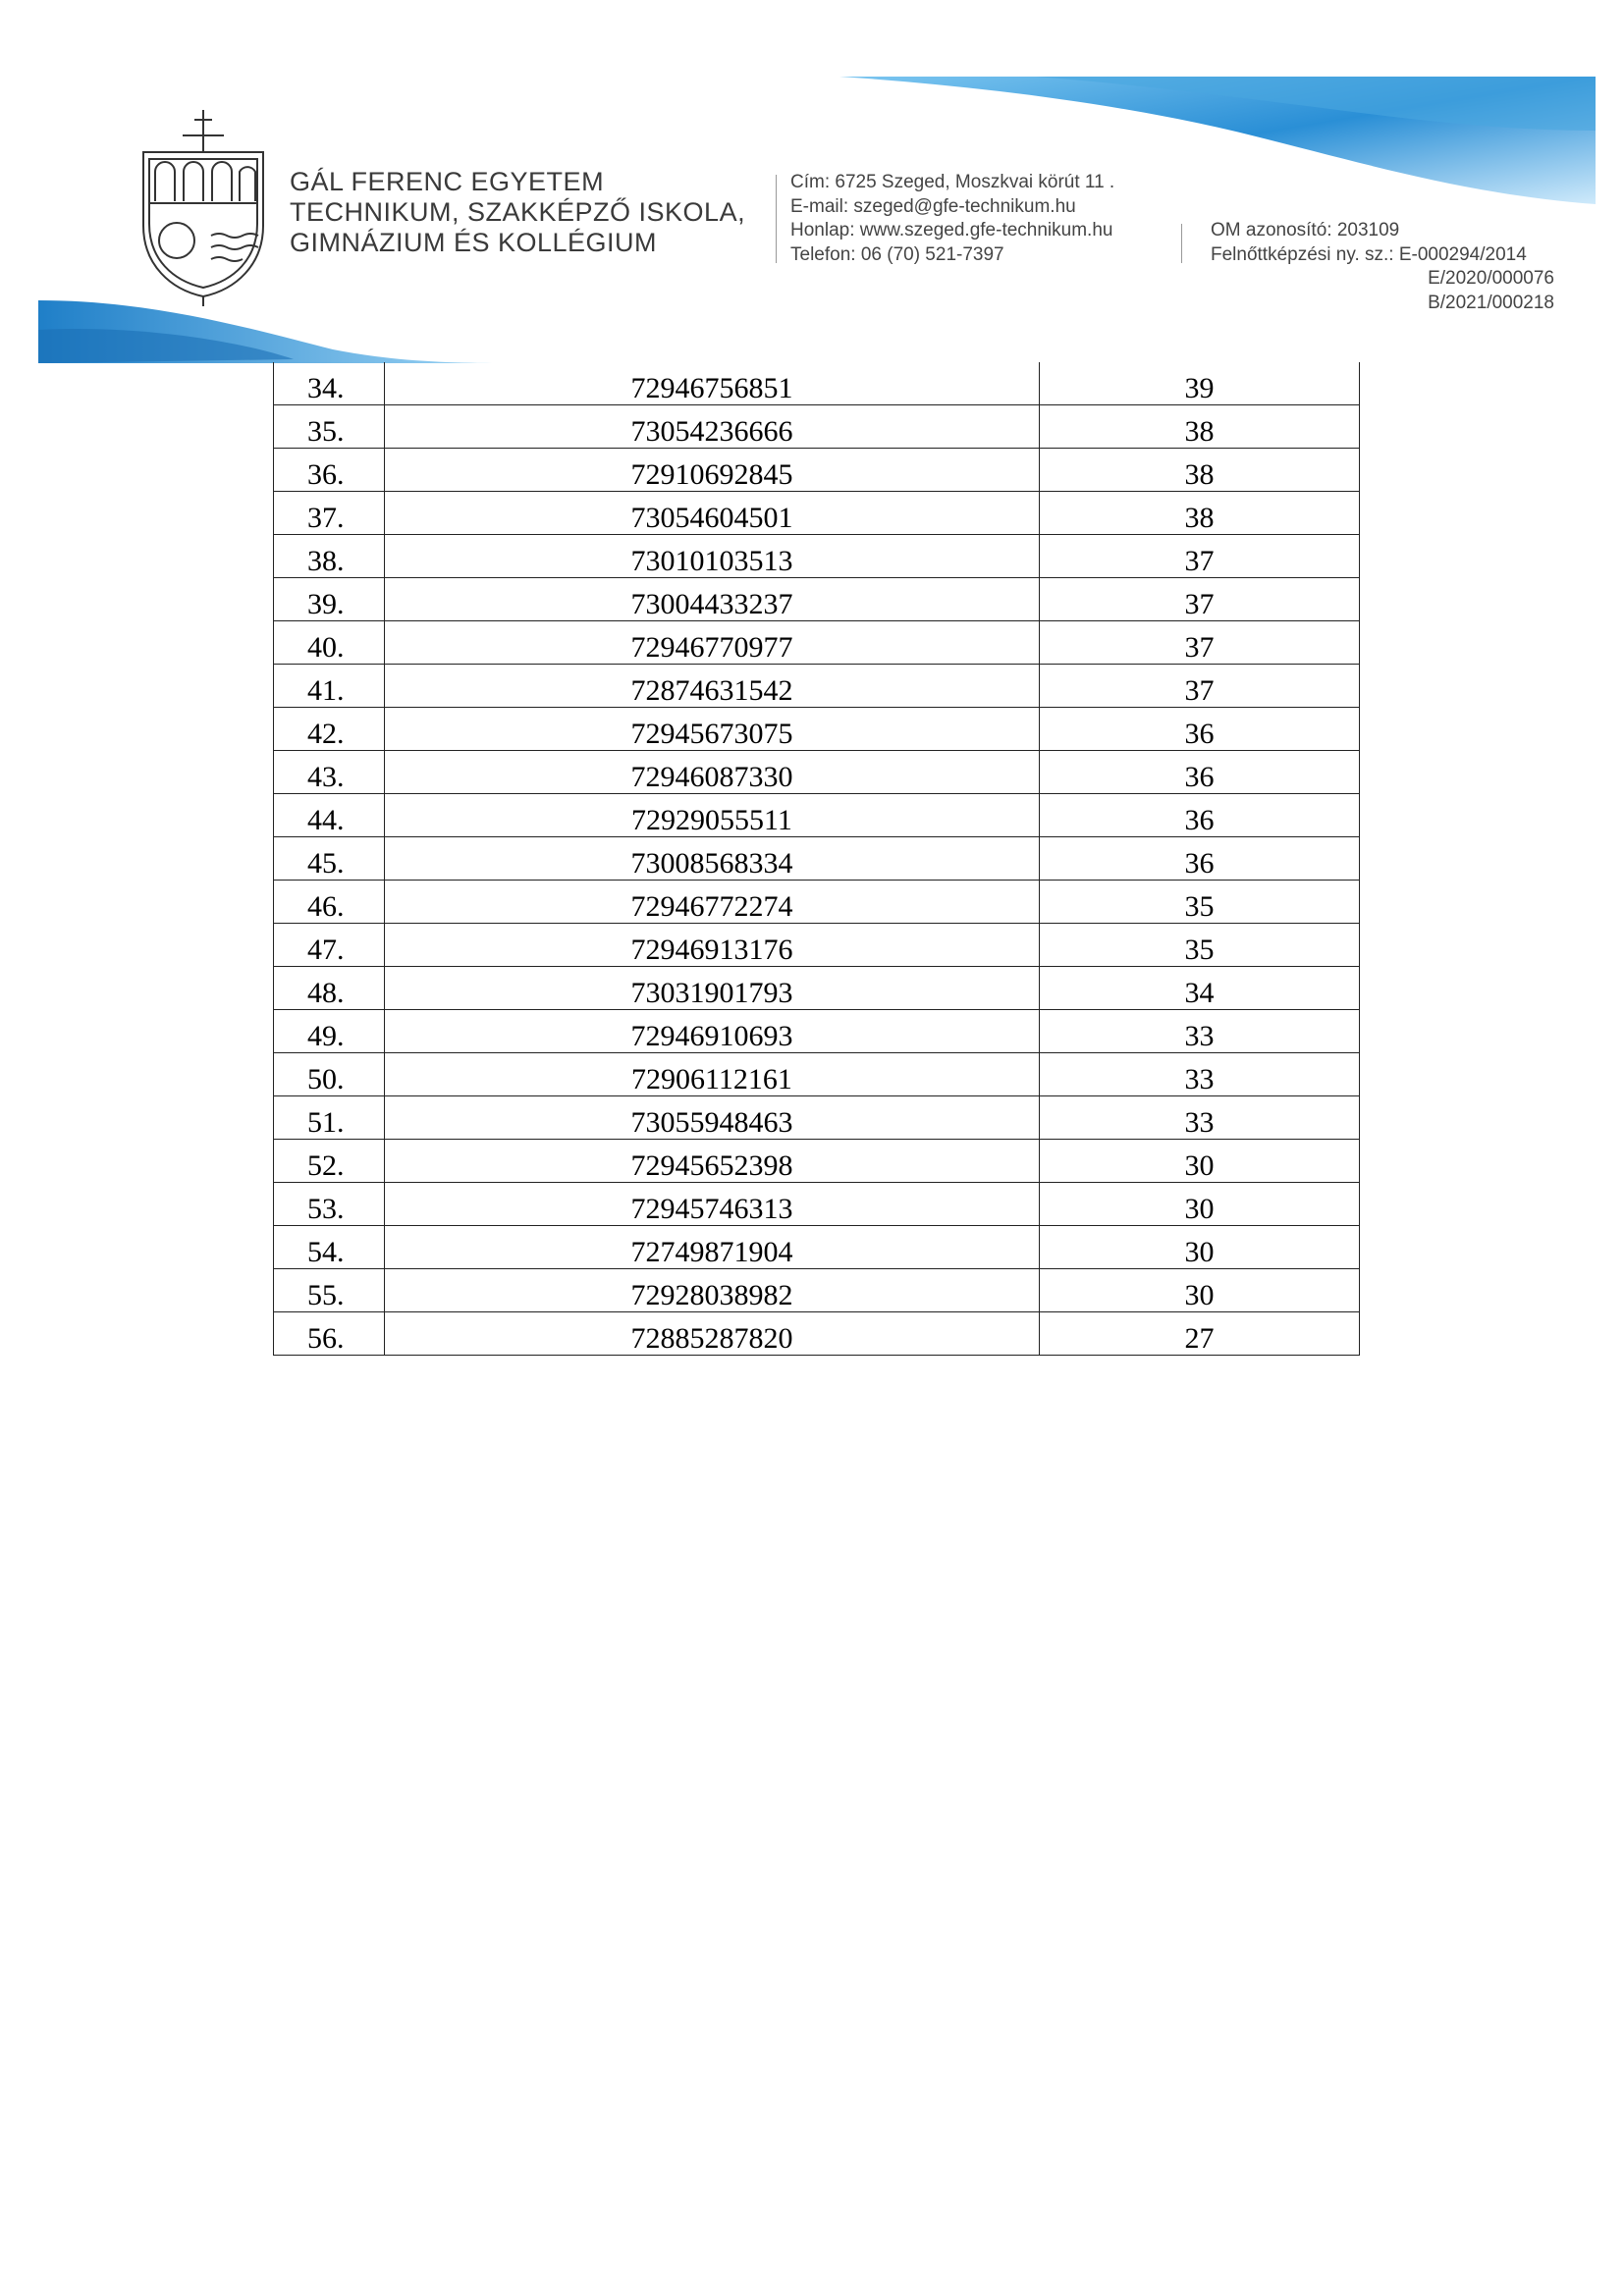 This screenshot has width=1624, height=2296. What do you see at coordinates (329, 729) in the screenshot?
I see `rank-cell: 42.` at bounding box center [329, 729].